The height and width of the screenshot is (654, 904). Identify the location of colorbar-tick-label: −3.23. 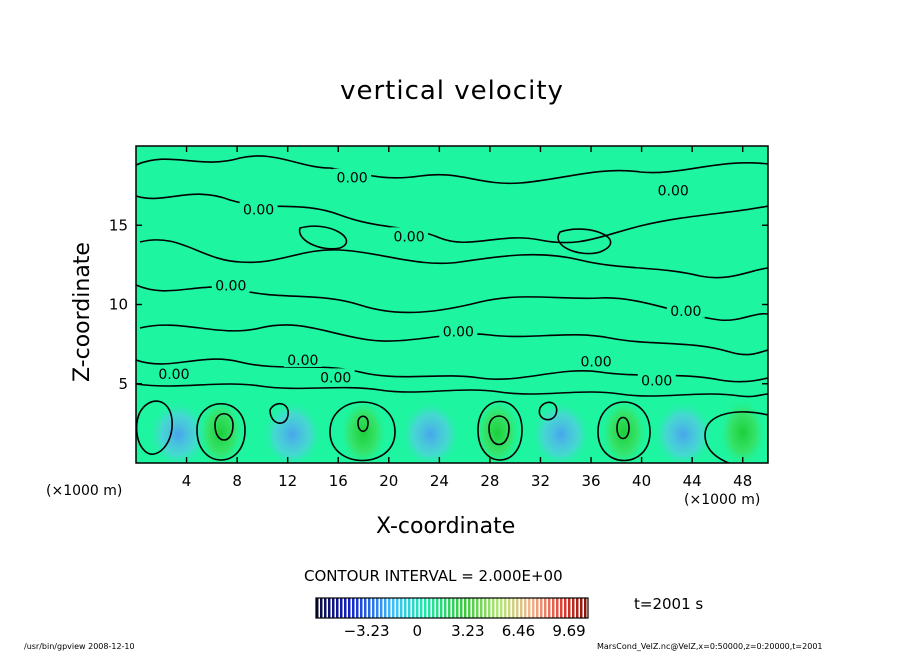
(367, 631).